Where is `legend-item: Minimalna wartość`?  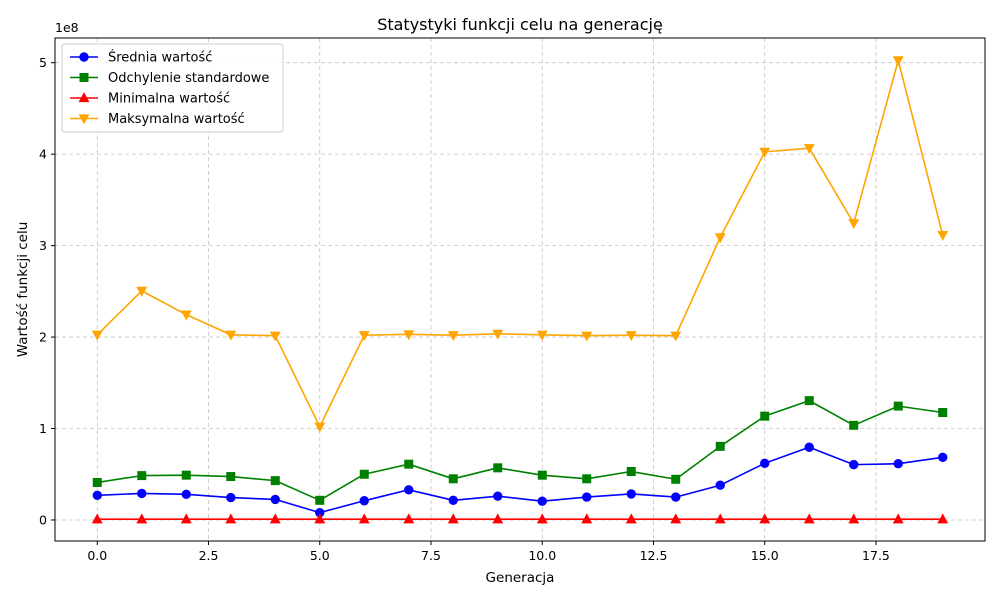
legend-item: Minimalna wartość is located at coordinates (150, 99).